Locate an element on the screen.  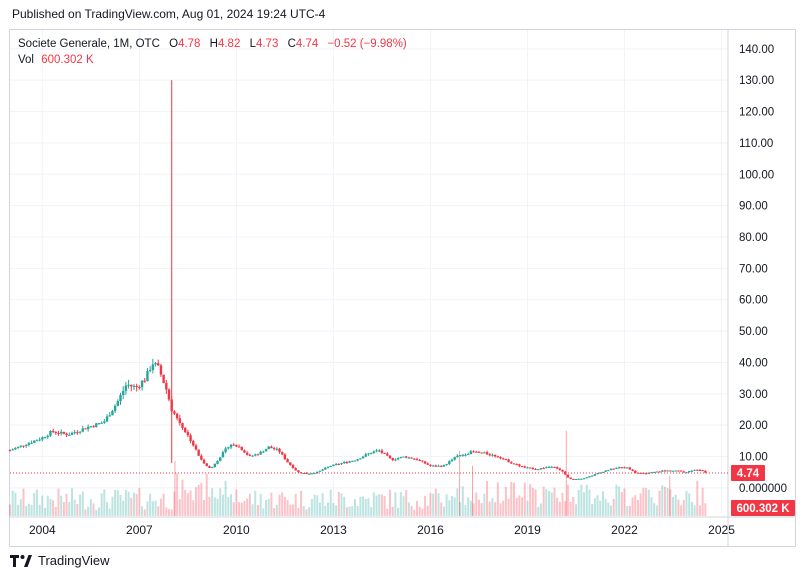
footer: TradingView is located at coordinates (60, 560).